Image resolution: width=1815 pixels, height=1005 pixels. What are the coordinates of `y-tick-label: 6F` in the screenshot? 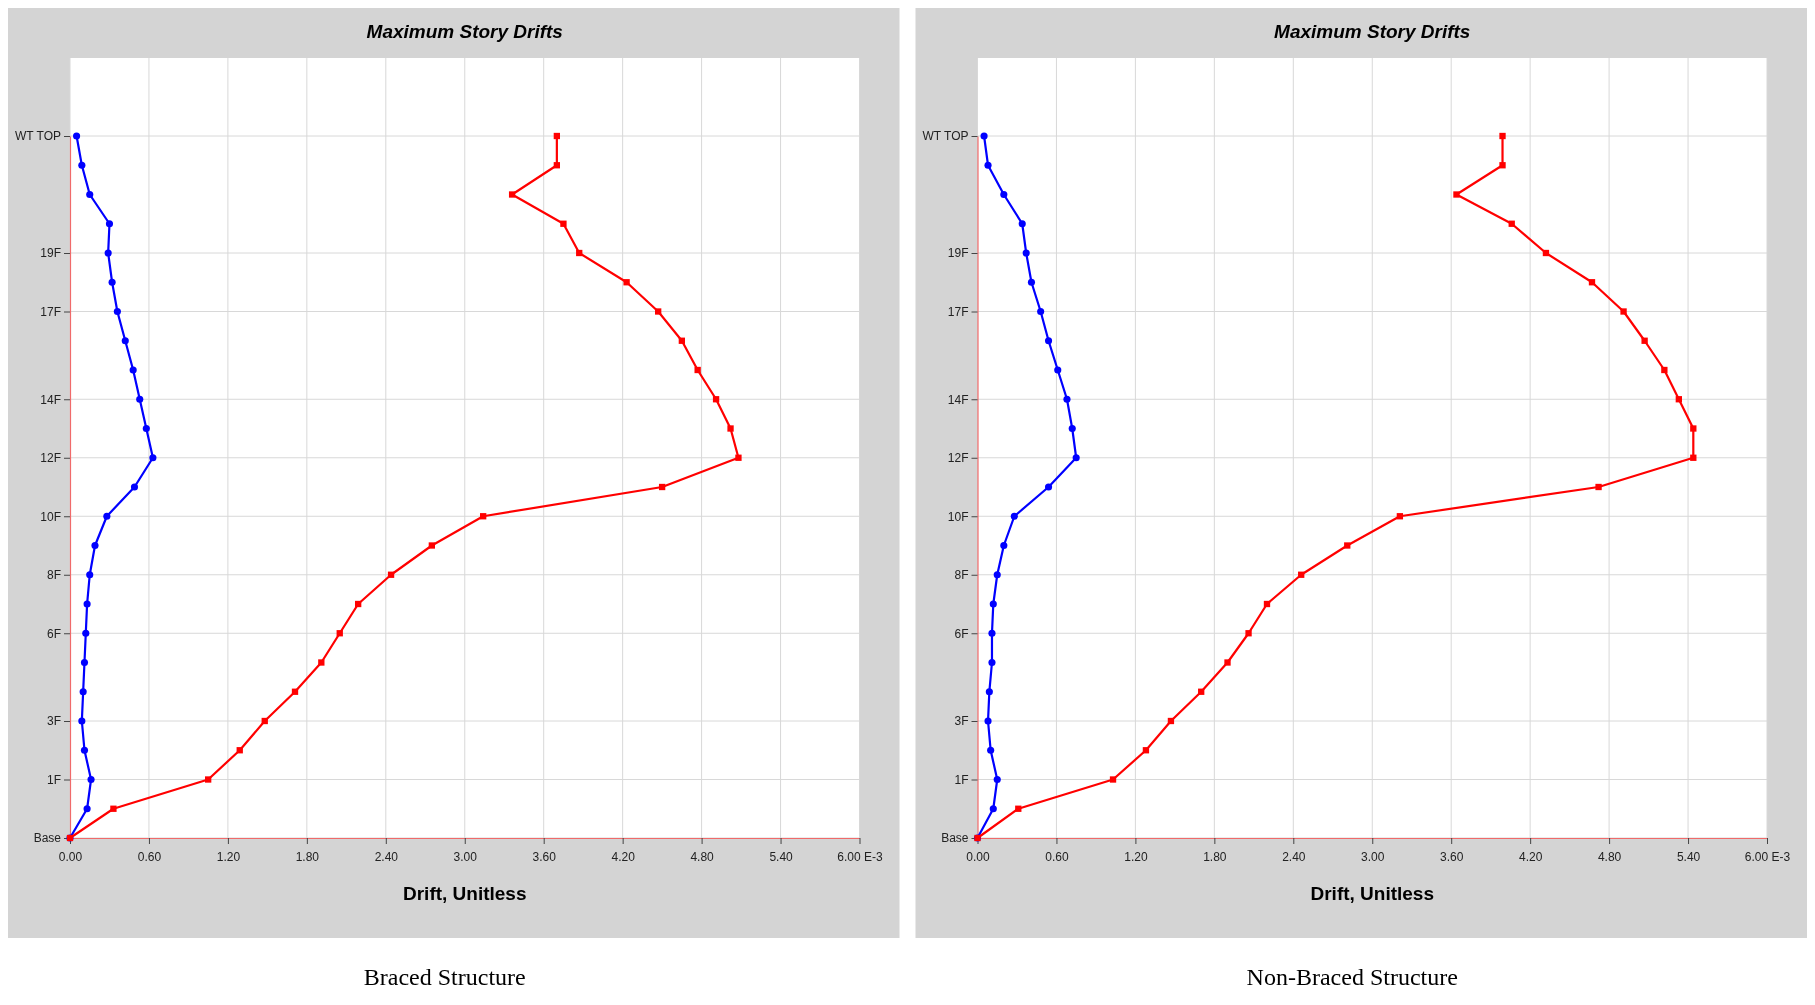 It's located at (961, 633).